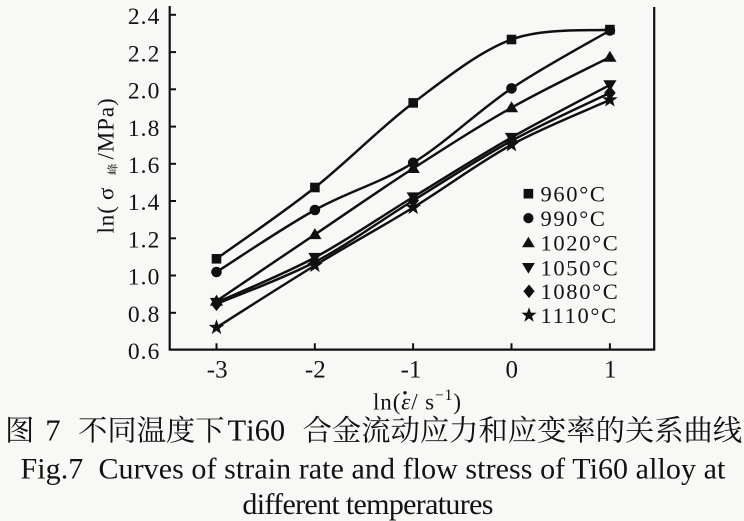 This screenshot has height=521, width=744. I want to click on svg-text: -1, so click(411, 369).